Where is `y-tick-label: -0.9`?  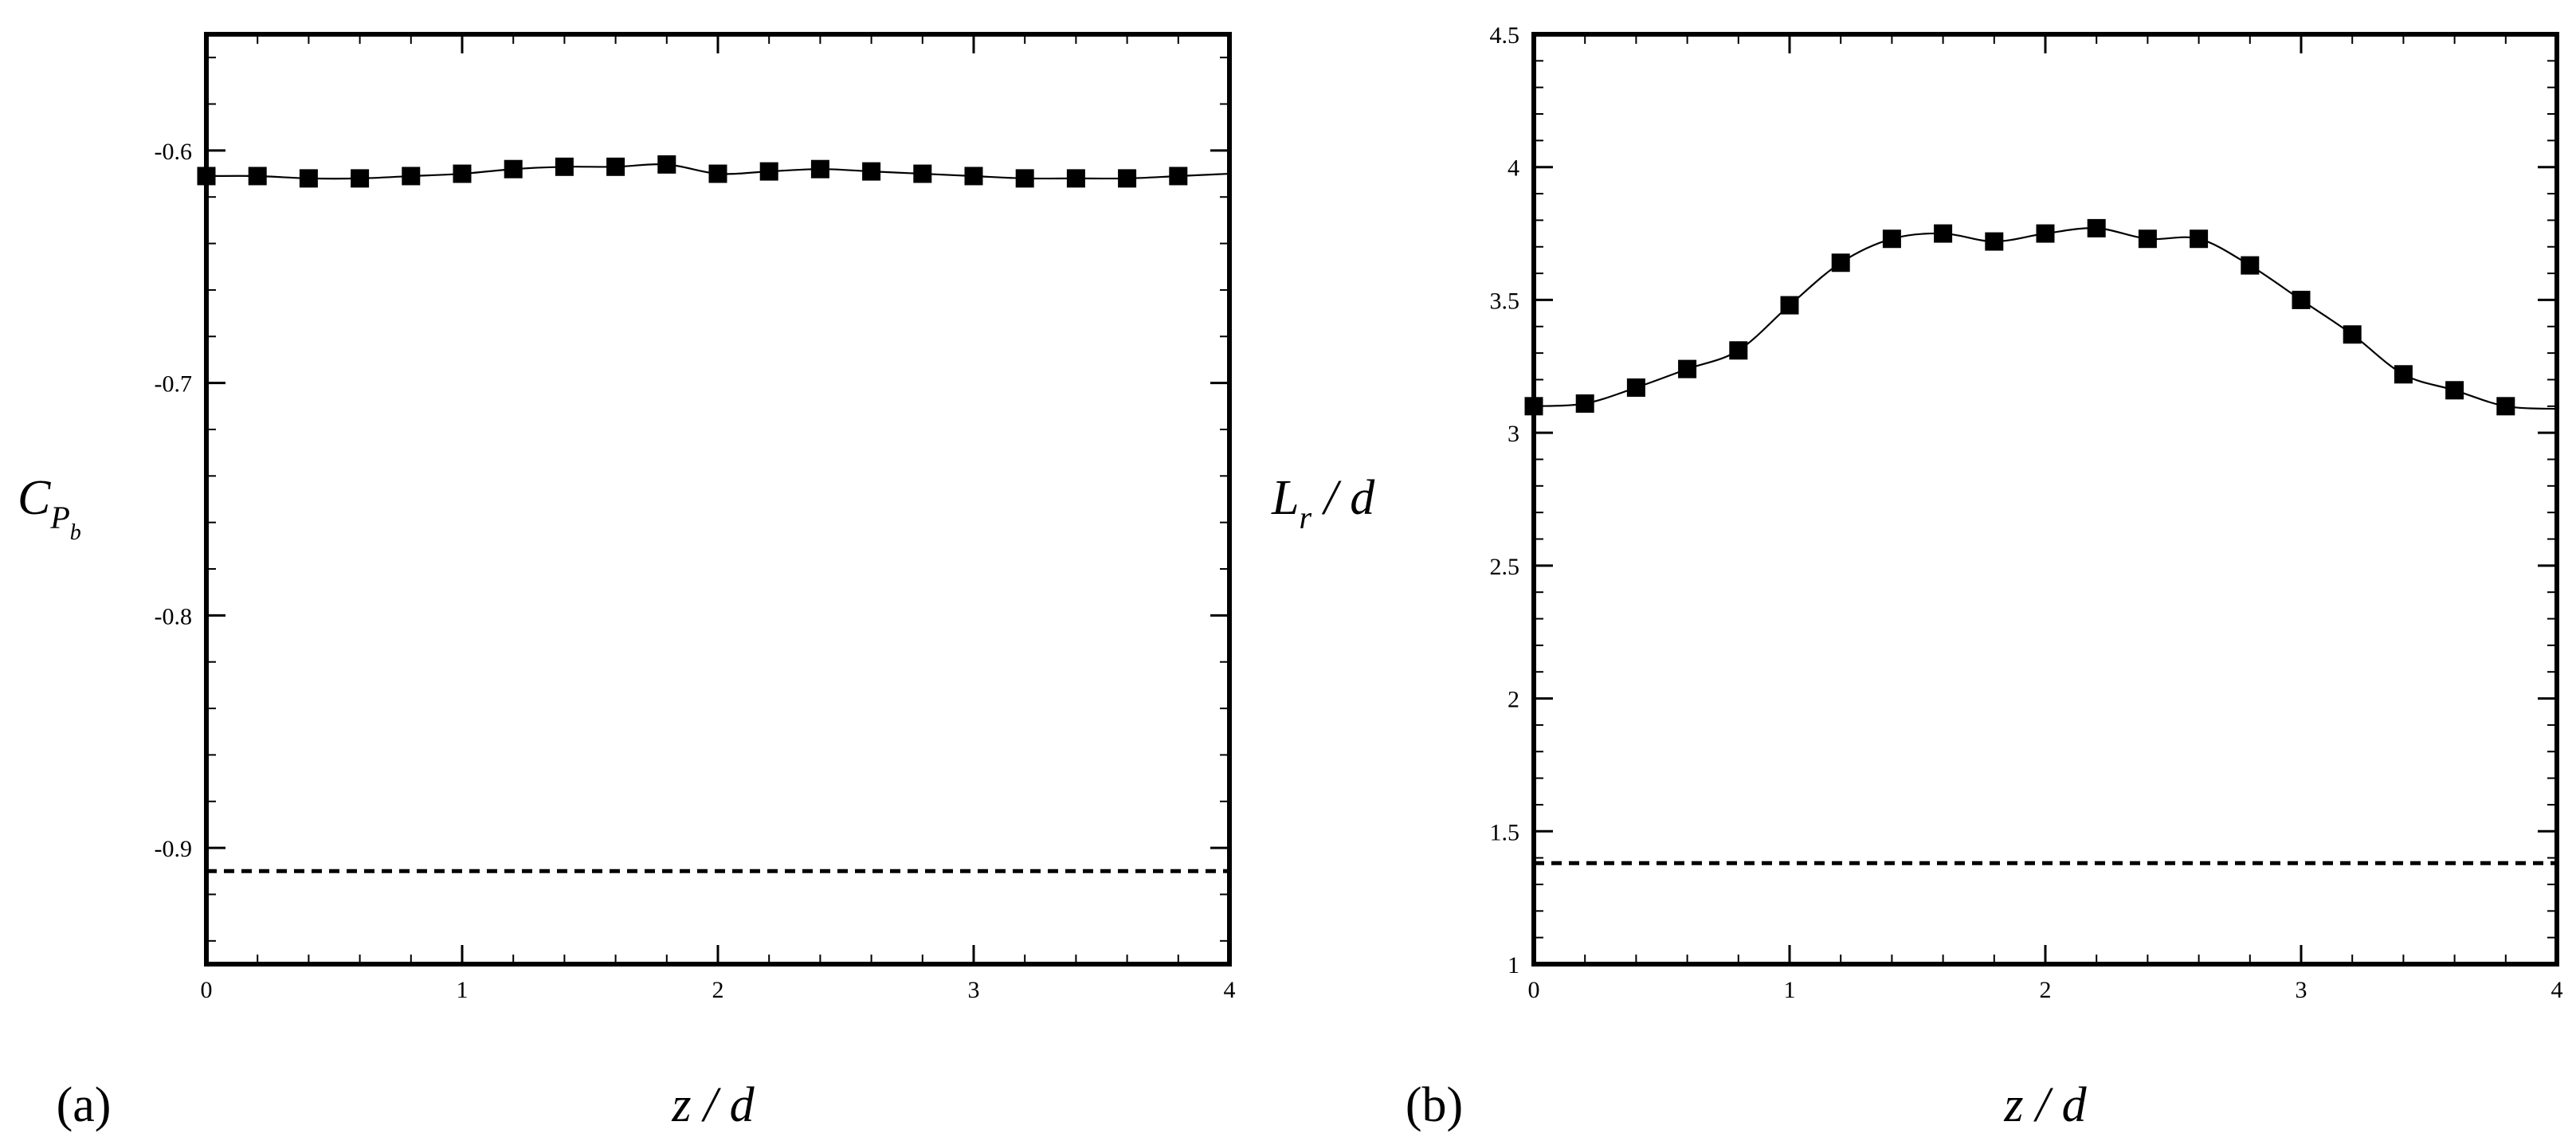
y-tick-label: -0.9 is located at coordinates (174, 849).